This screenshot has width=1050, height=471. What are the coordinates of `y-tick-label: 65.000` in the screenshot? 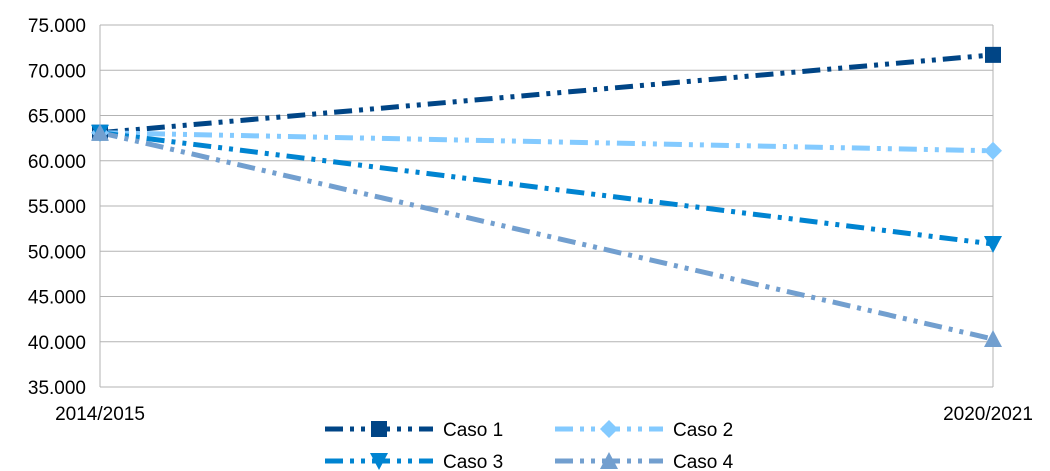 It's located at (57, 117).